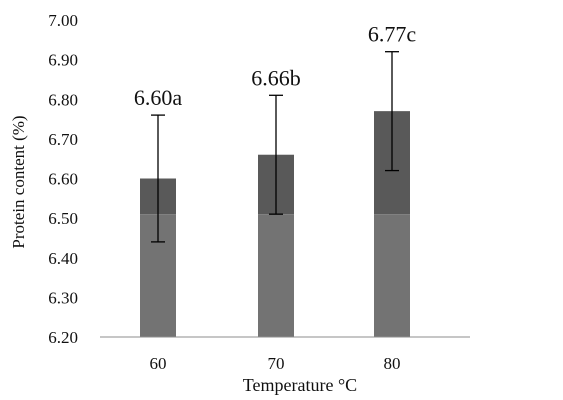  What do you see at coordinates (63, 218) in the screenshot?
I see `y-tick-label: 6.50` at bounding box center [63, 218].